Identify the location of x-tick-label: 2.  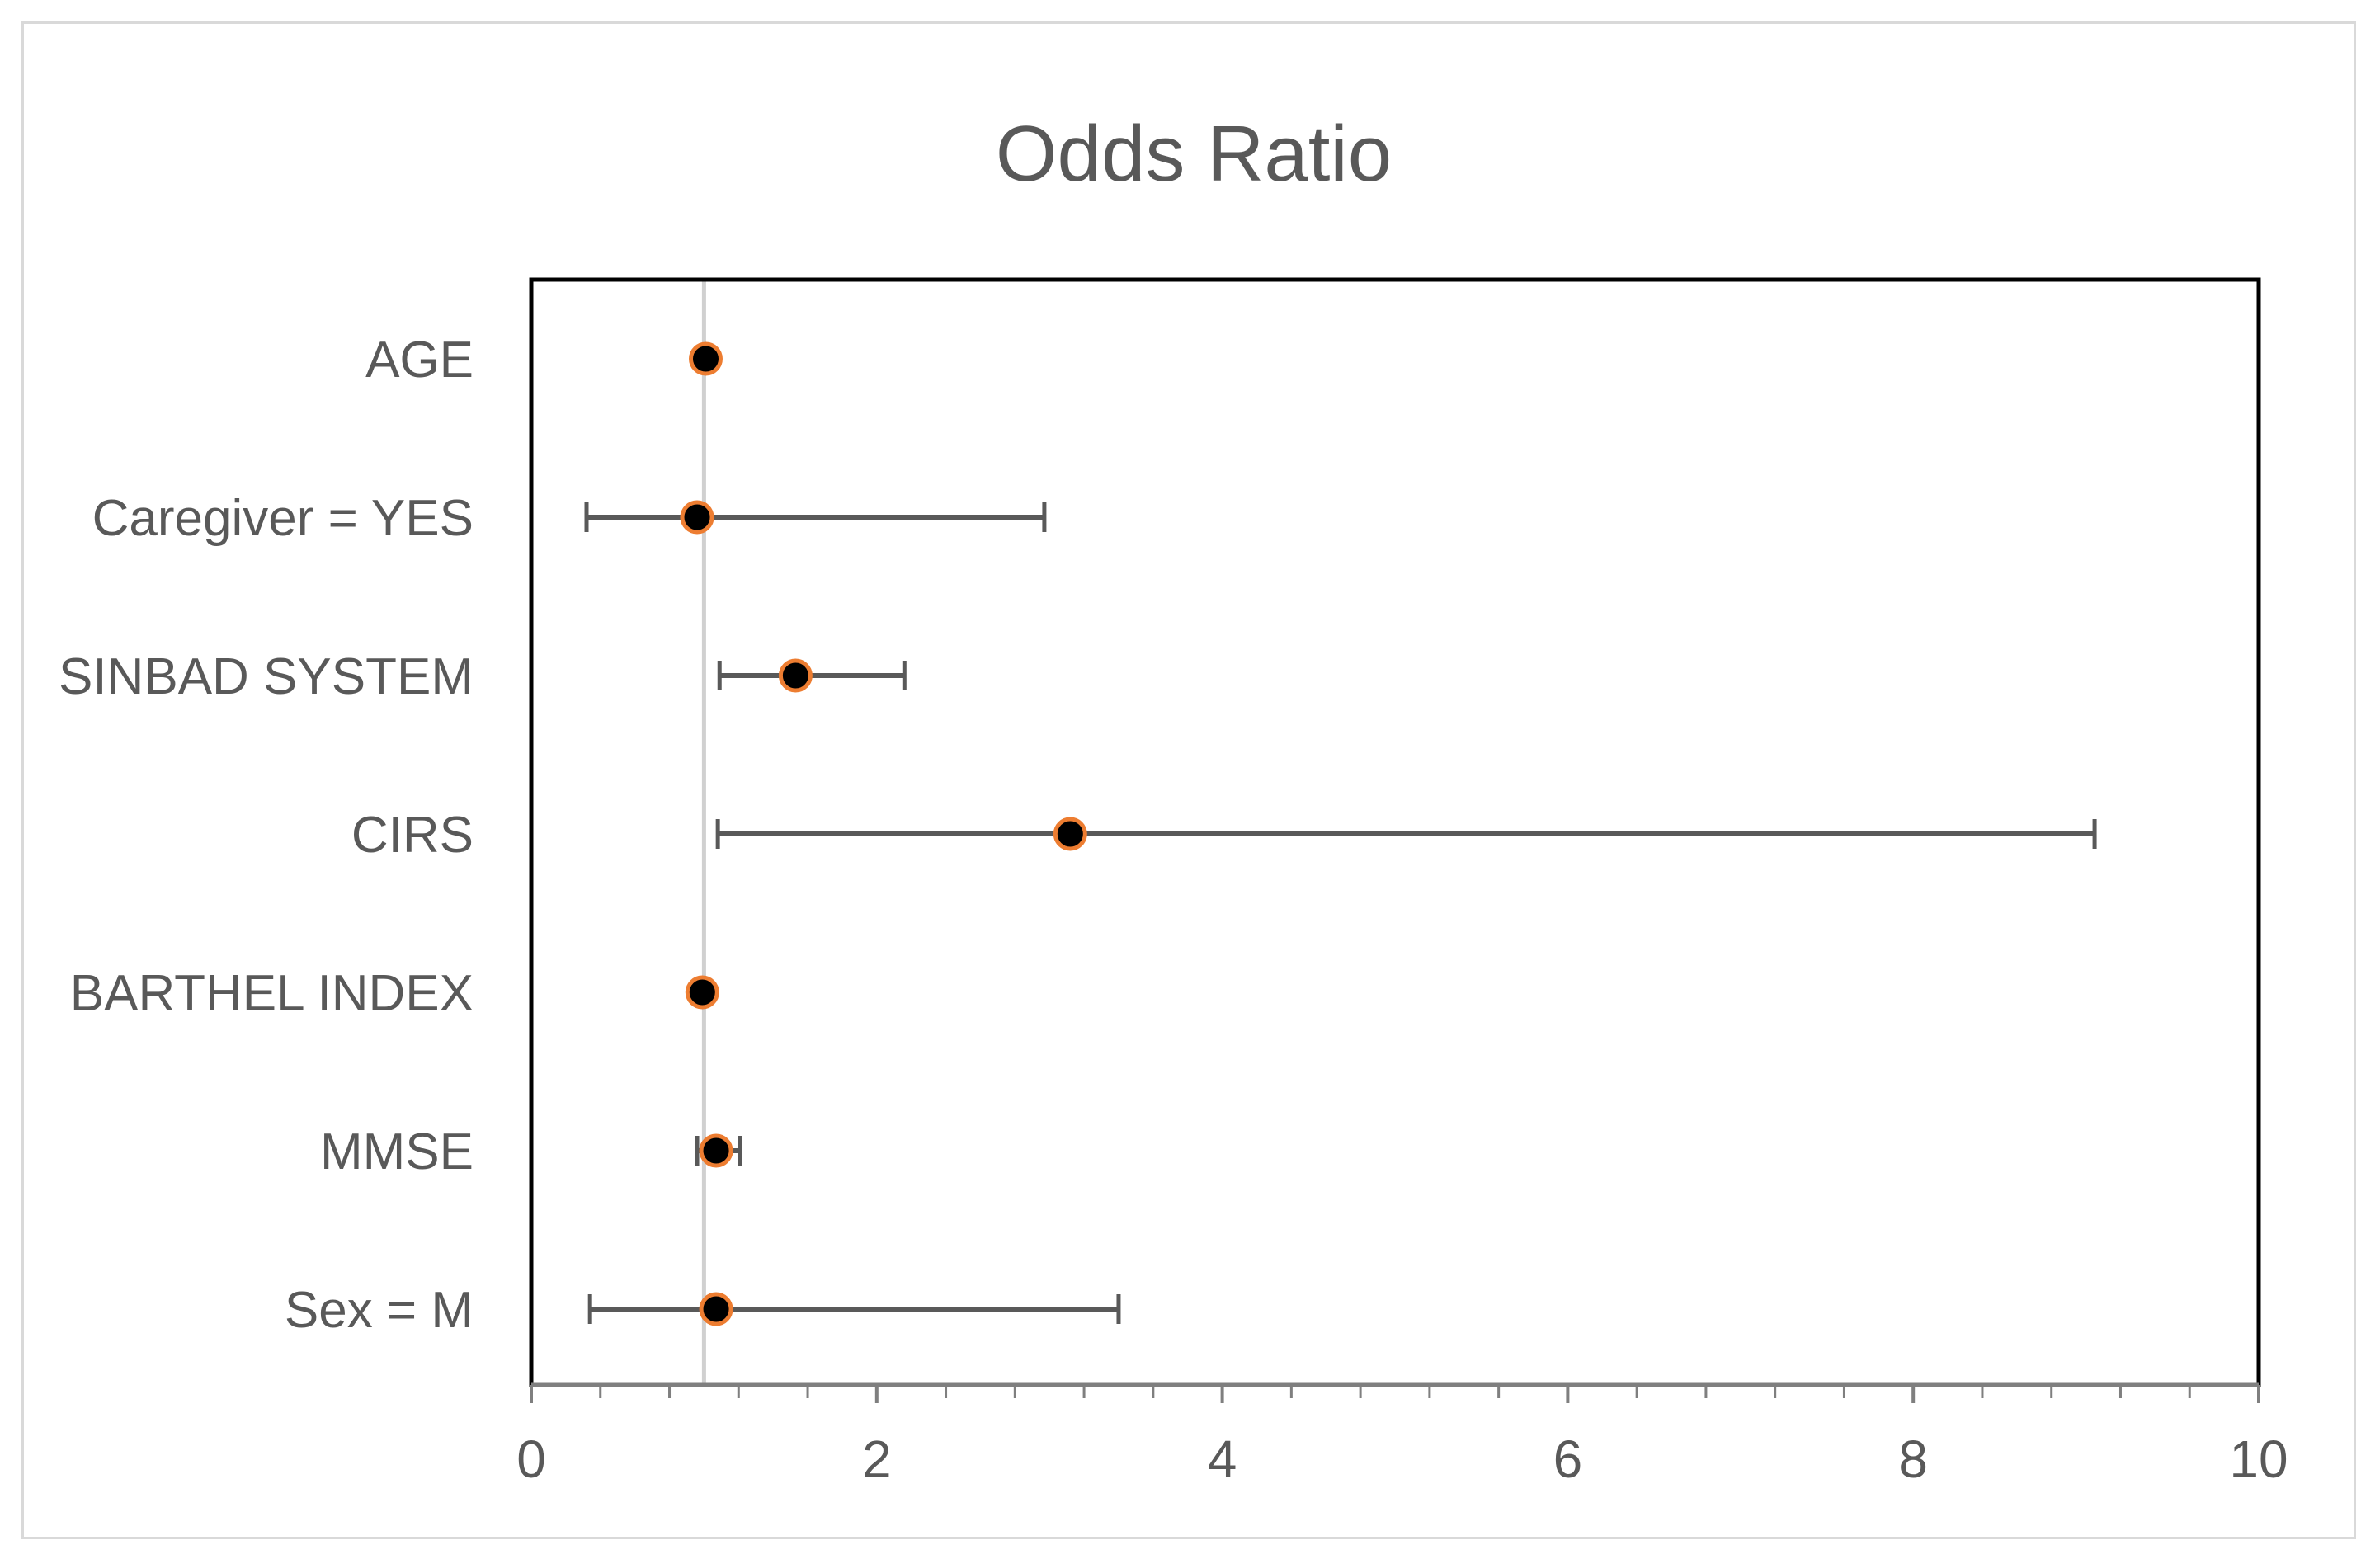
(877, 1459).